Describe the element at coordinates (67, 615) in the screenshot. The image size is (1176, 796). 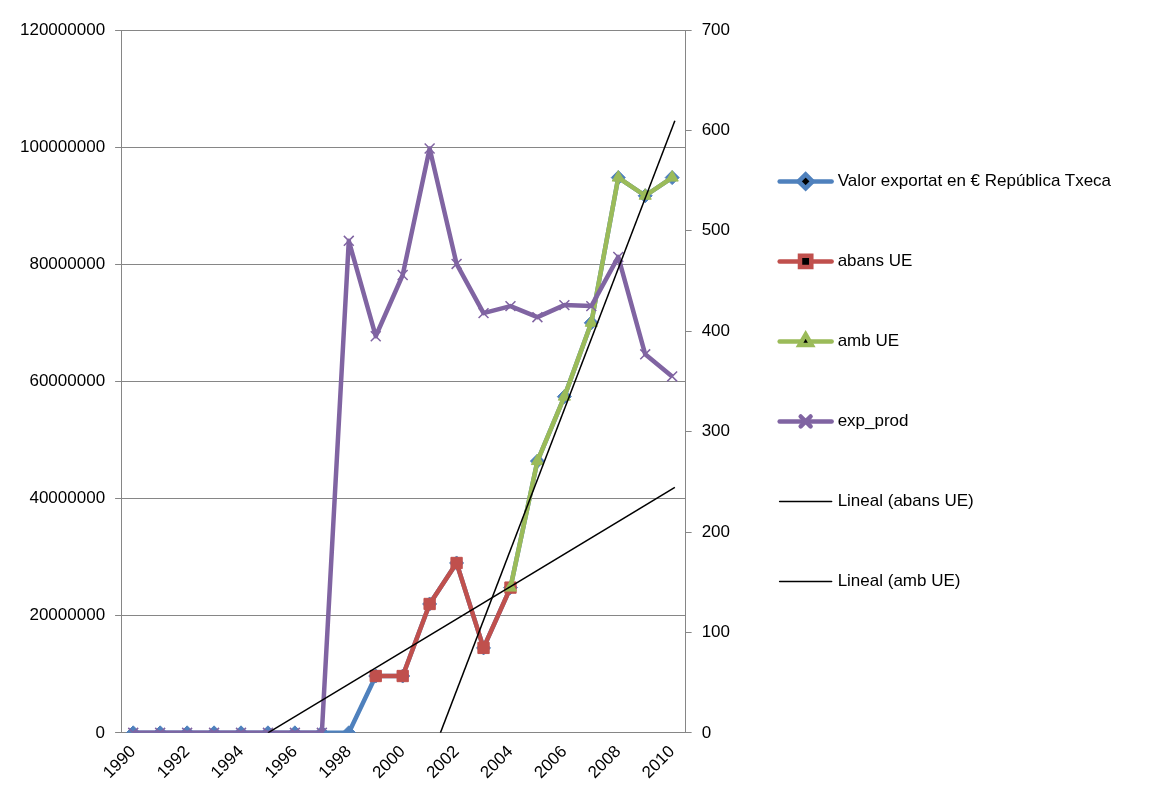
I see `y-tick-label: 20000000` at that location.